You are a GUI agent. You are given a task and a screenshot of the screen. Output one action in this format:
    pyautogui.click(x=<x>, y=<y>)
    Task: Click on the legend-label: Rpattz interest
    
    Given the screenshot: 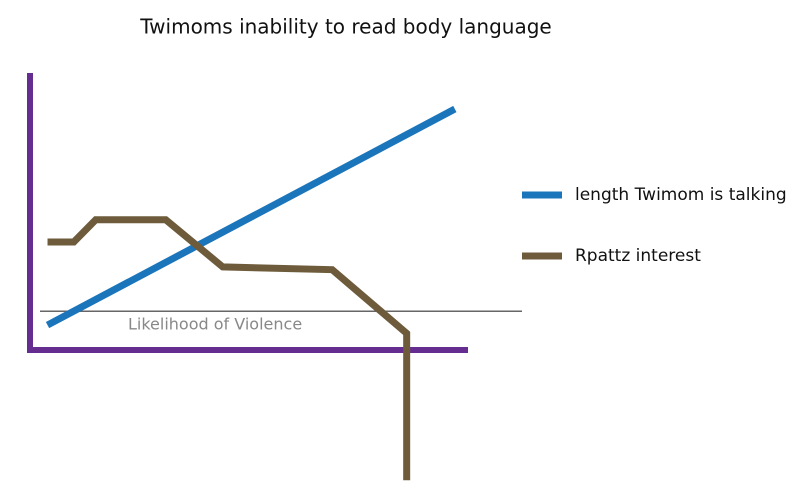 What is the action you would take?
    pyautogui.click(x=638, y=256)
    